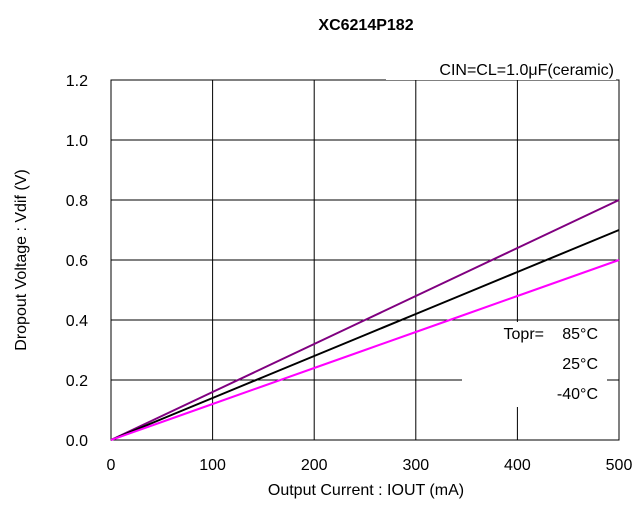 The width and height of the screenshot is (640, 526). What do you see at coordinates (111, 465) in the screenshot?
I see `x-tick-label: 0` at bounding box center [111, 465].